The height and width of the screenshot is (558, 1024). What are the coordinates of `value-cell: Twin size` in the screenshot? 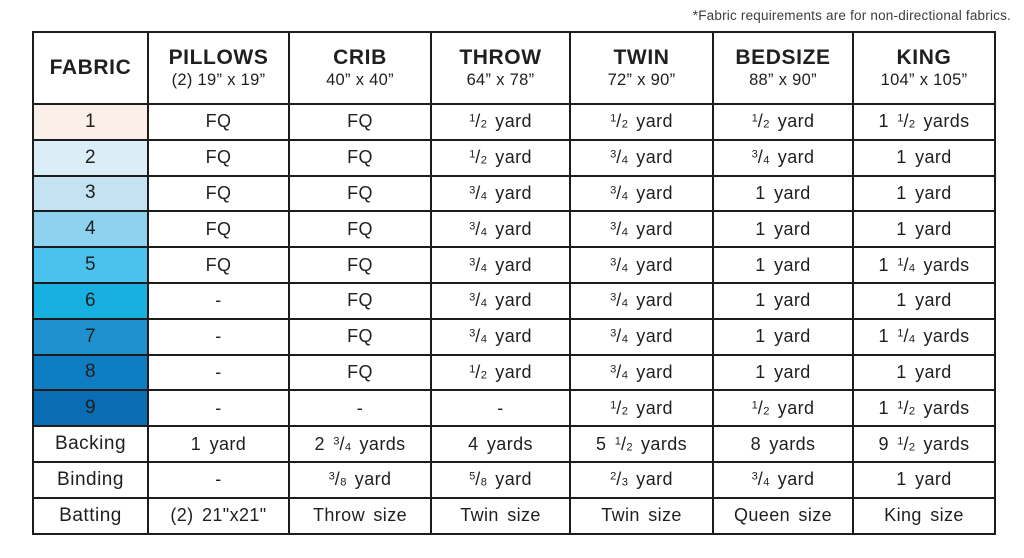 It's located at (641, 515).